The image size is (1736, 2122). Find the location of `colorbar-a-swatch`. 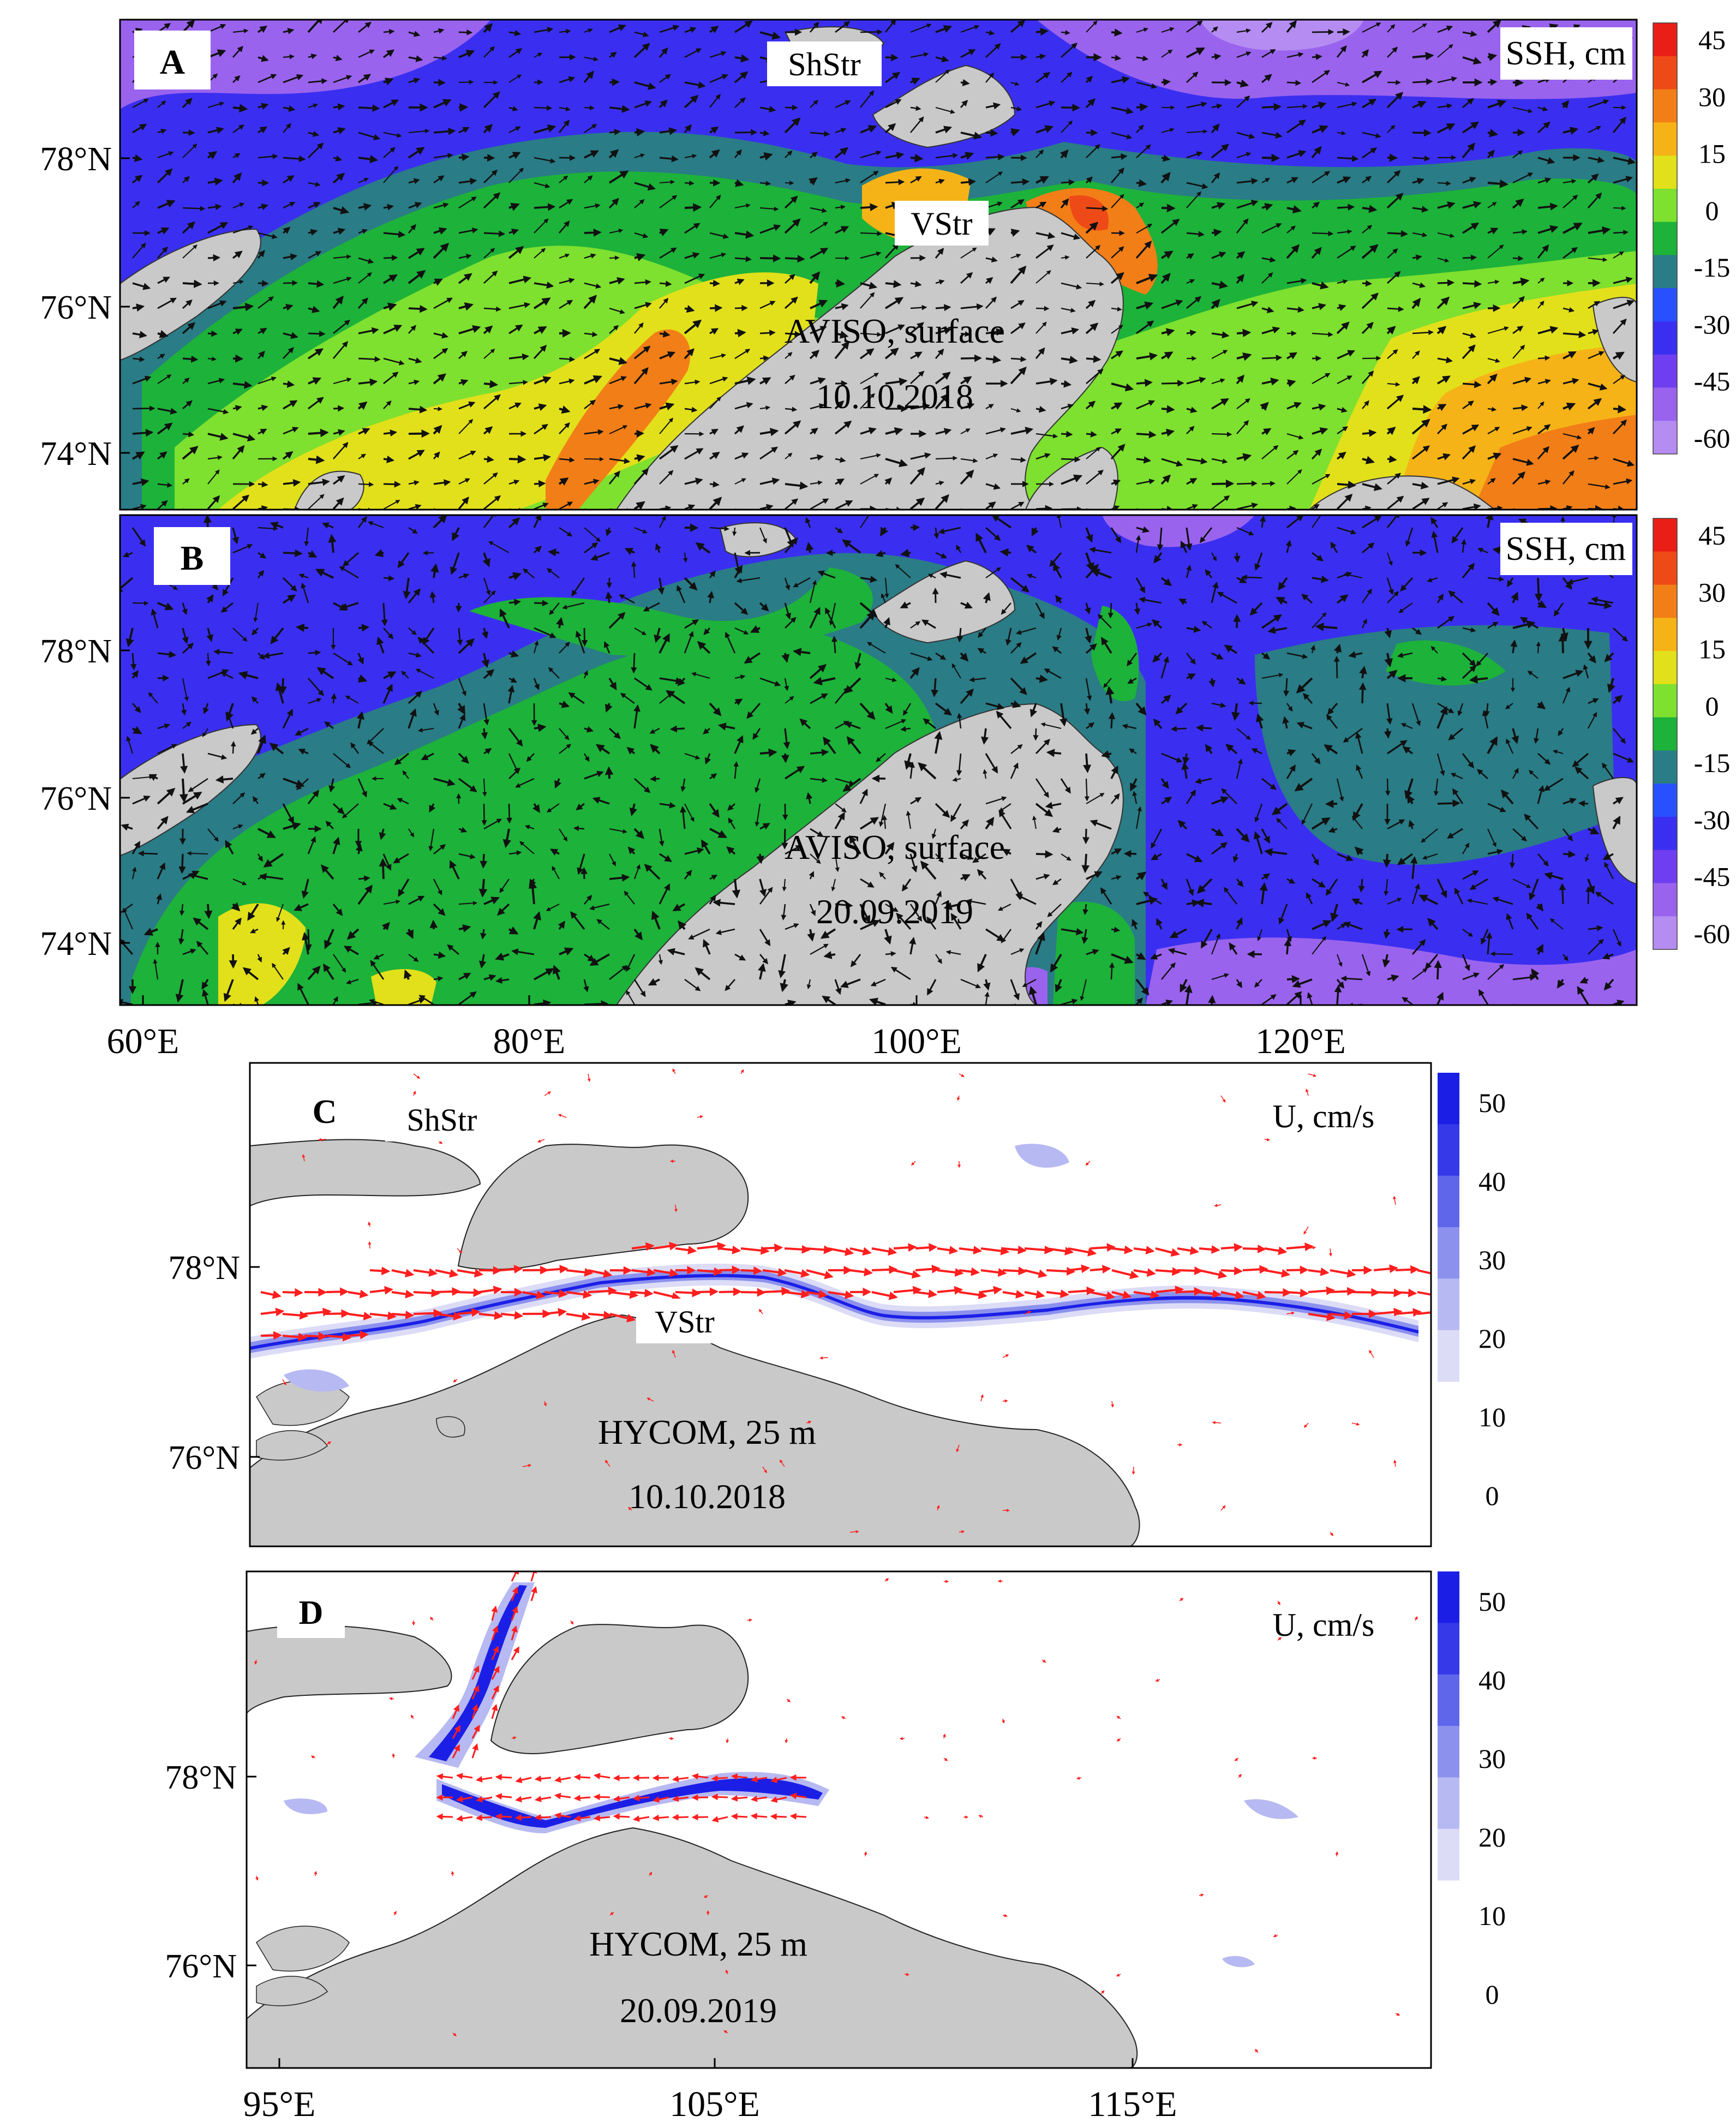

colorbar-a-swatch is located at coordinates (1665, 404).